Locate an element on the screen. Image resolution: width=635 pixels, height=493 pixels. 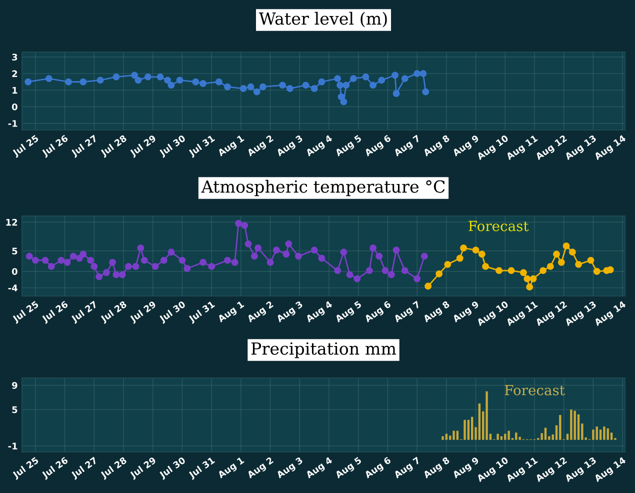
chart-title: Atmospheric temperature °C is located at coordinates (323, 188).